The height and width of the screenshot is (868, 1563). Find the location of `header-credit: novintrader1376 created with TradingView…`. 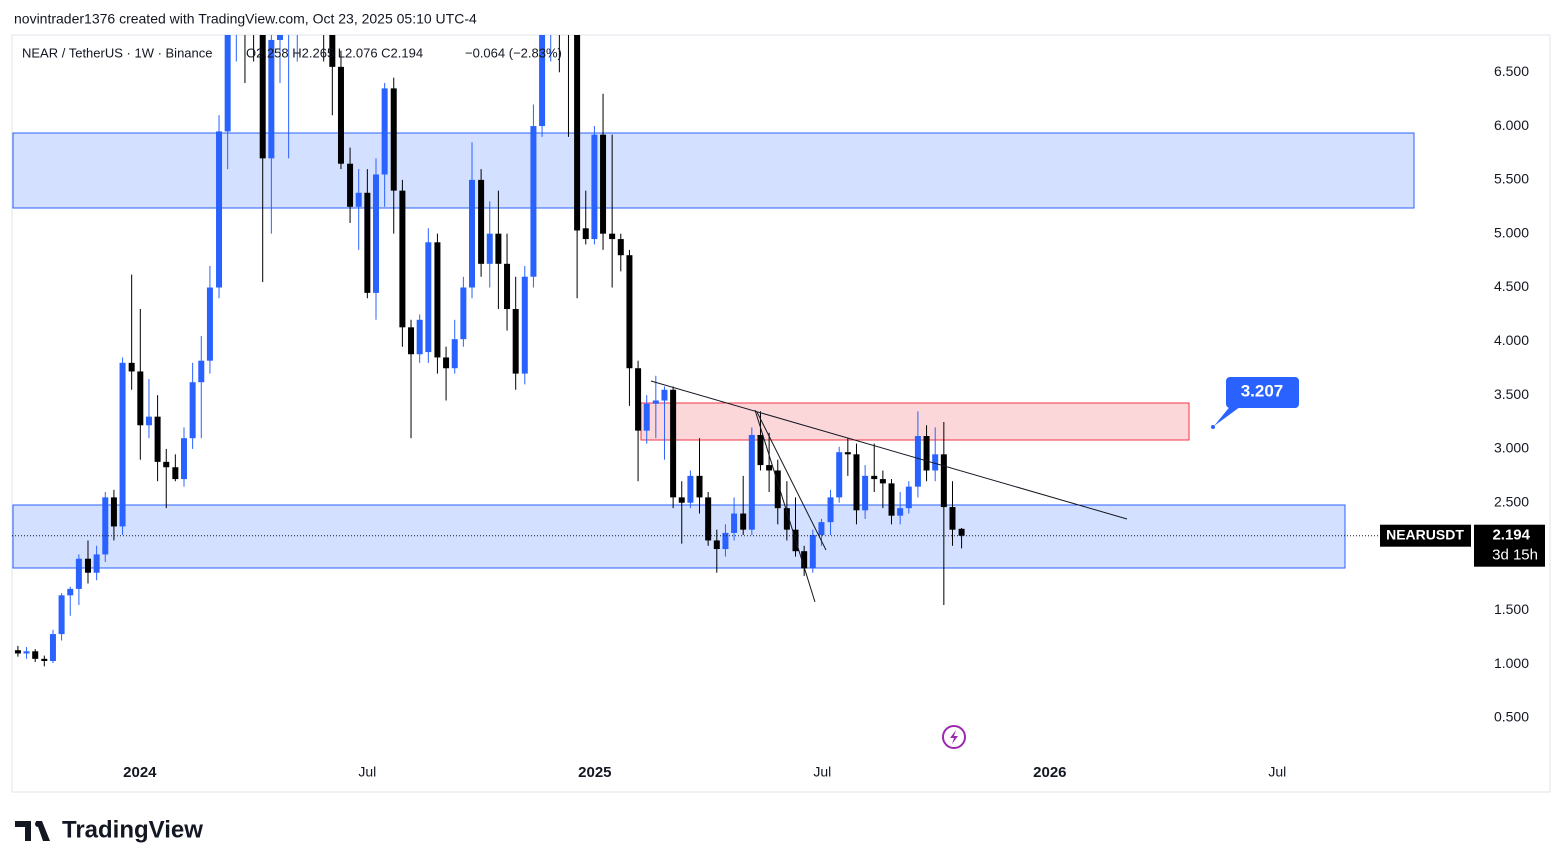

header-credit: novintrader1376 created with TradingView… is located at coordinates (245, 19).